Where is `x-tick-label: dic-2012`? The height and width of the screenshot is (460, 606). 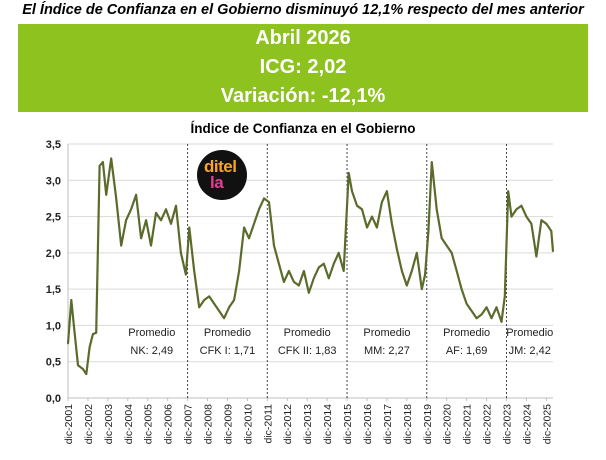
x-tick-label: dic-2012 is located at coordinates (288, 424).